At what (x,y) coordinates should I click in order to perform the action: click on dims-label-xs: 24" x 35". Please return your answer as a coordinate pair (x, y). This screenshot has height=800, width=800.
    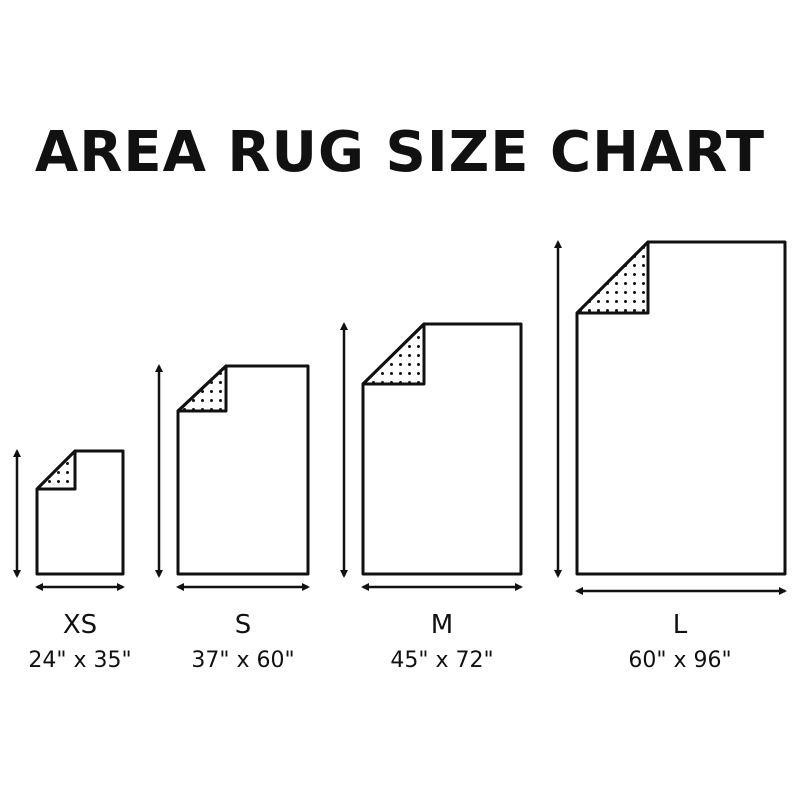
    Looking at the image, I should click on (80, 660).